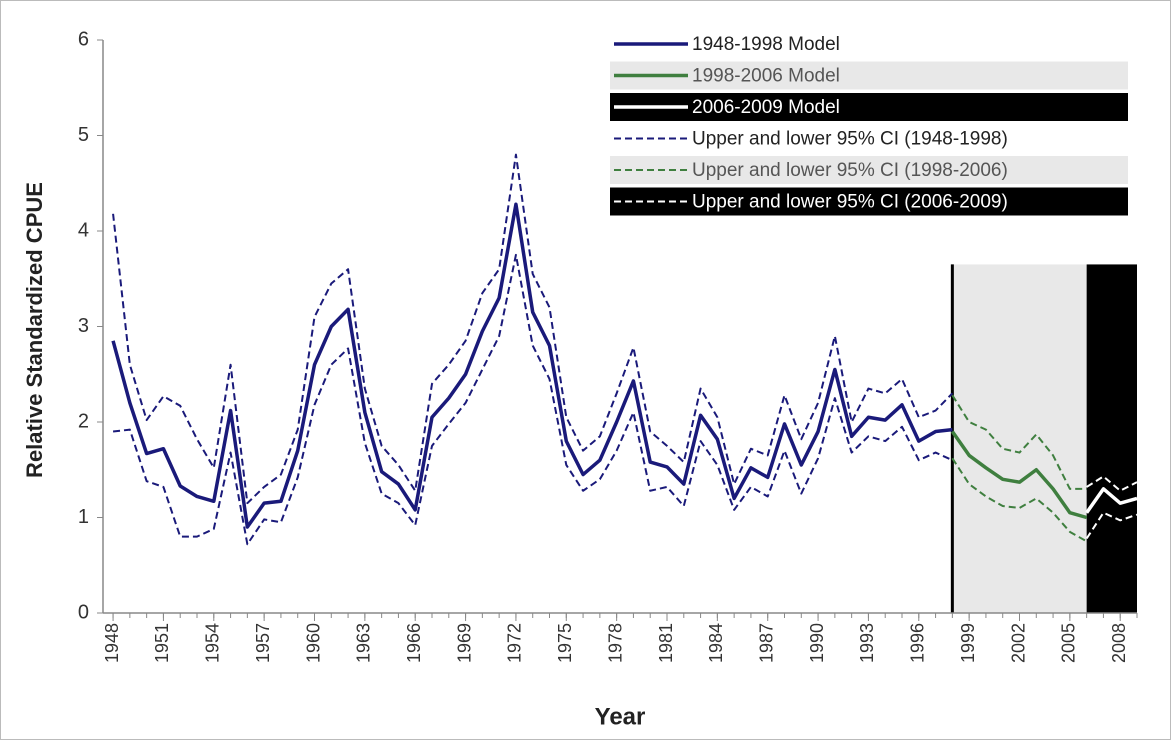 The width and height of the screenshot is (1171, 740). I want to click on x-tick-label: 1966, so click(414, 643).